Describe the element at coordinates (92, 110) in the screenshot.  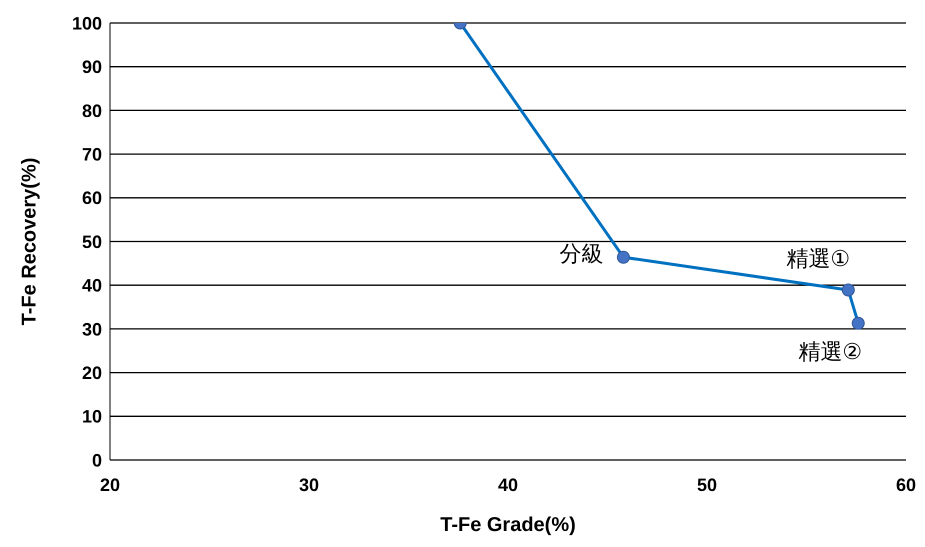
I see `y-tick-label: 80` at that location.